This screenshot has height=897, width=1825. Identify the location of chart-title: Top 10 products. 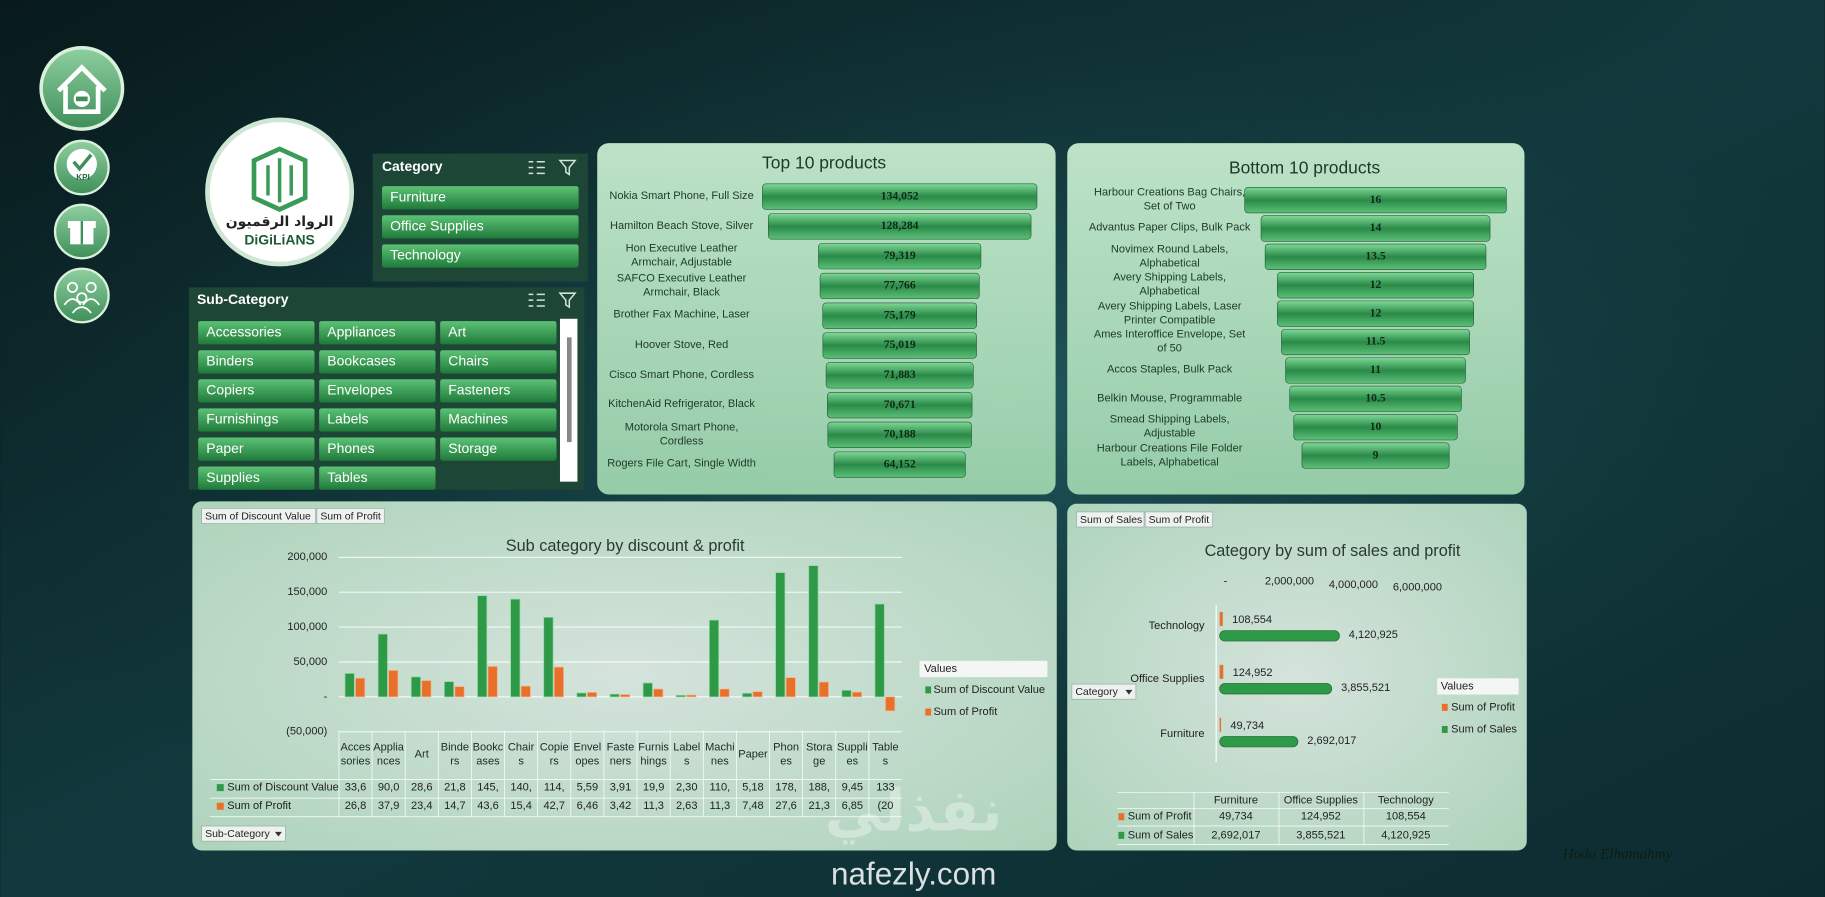
(824, 163).